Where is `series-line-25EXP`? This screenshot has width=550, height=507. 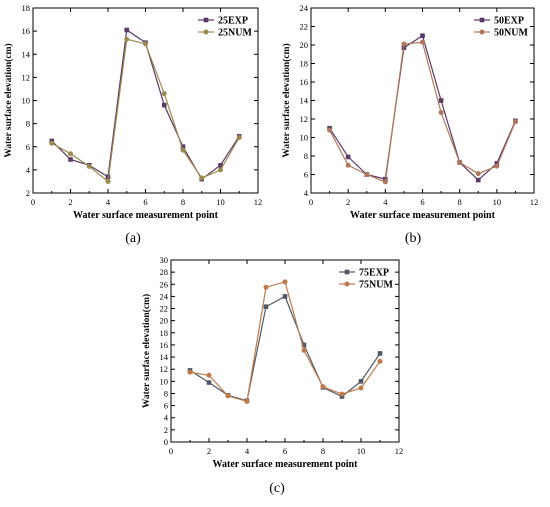
series-line-25EXP is located at coordinates (145, 104).